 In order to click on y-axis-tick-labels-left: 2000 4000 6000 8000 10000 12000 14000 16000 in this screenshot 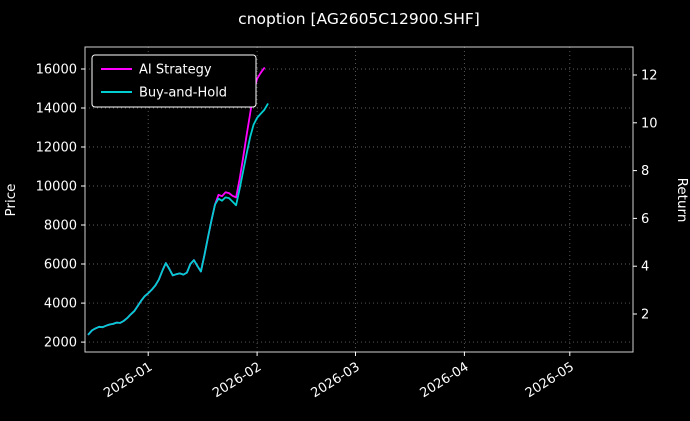, I will do `click(56, 207)`.